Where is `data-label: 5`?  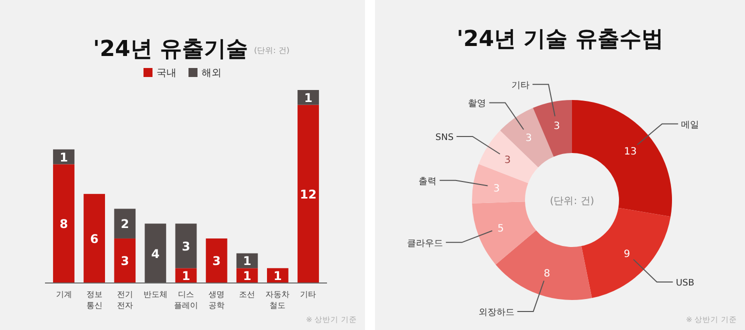 data-label: 5 is located at coordinates (500, 228).